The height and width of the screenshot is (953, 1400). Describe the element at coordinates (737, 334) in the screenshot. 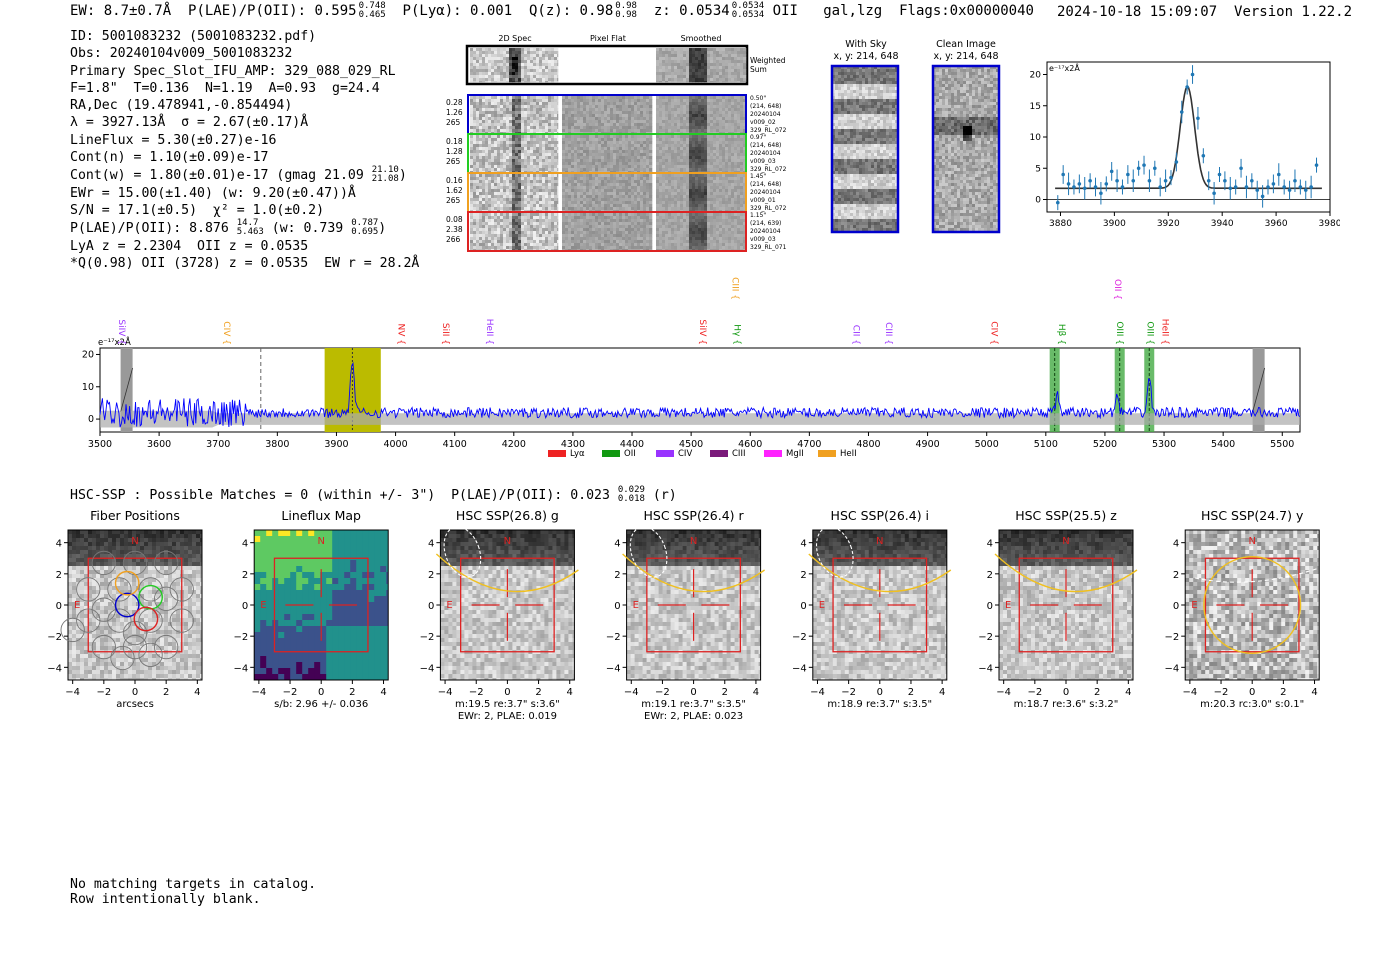

I see `emission-line-label: Hγ {` at that location.